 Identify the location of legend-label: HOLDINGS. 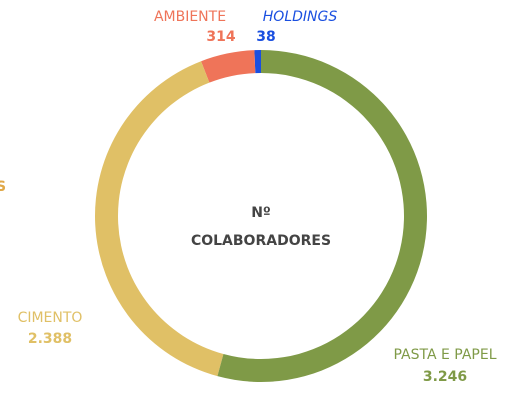
(300, 17).